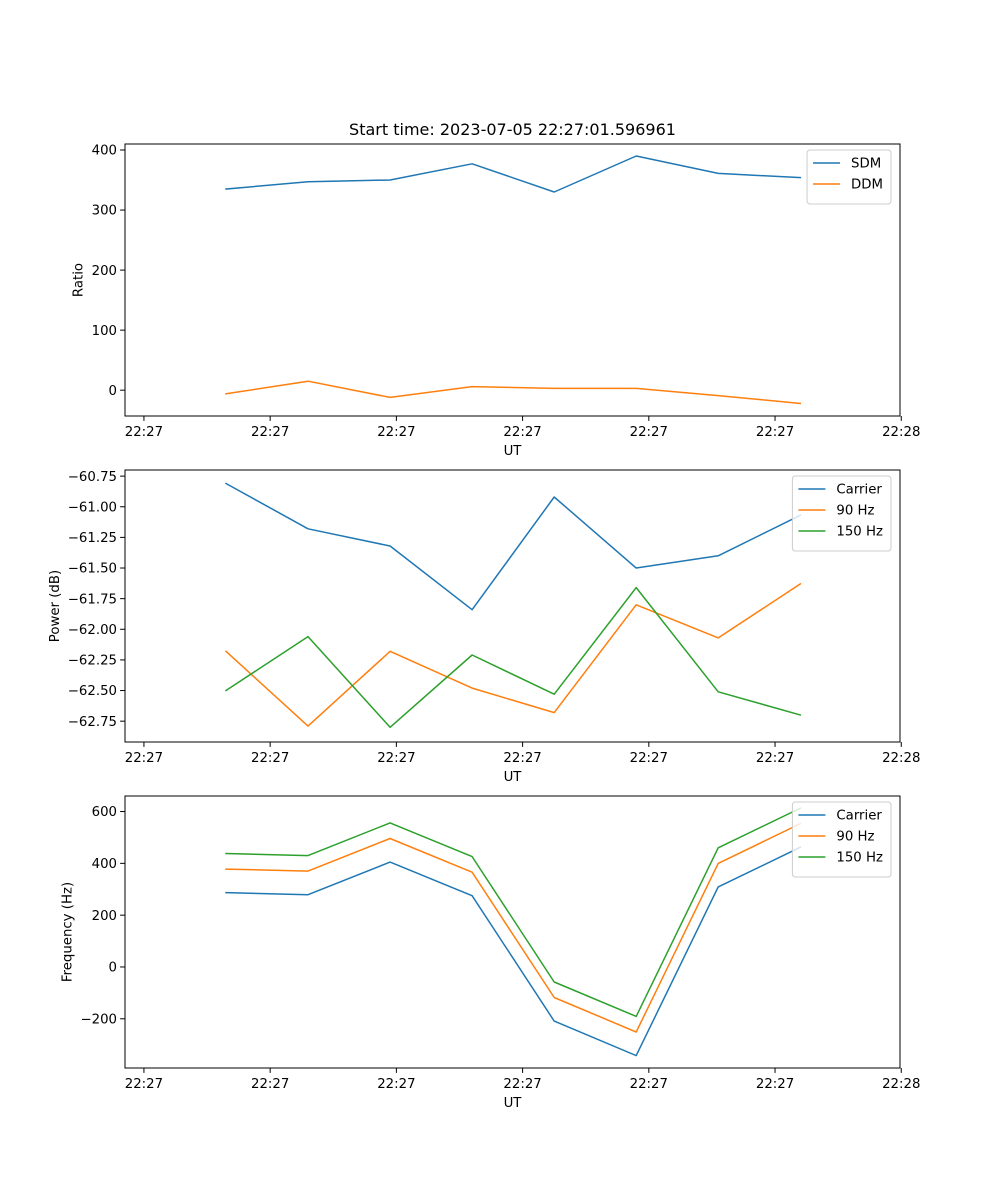 The width and height of the screenshot is (1000, 1200). I want to click on plot1-x-tick-label: 22:28, so click(901, 432).